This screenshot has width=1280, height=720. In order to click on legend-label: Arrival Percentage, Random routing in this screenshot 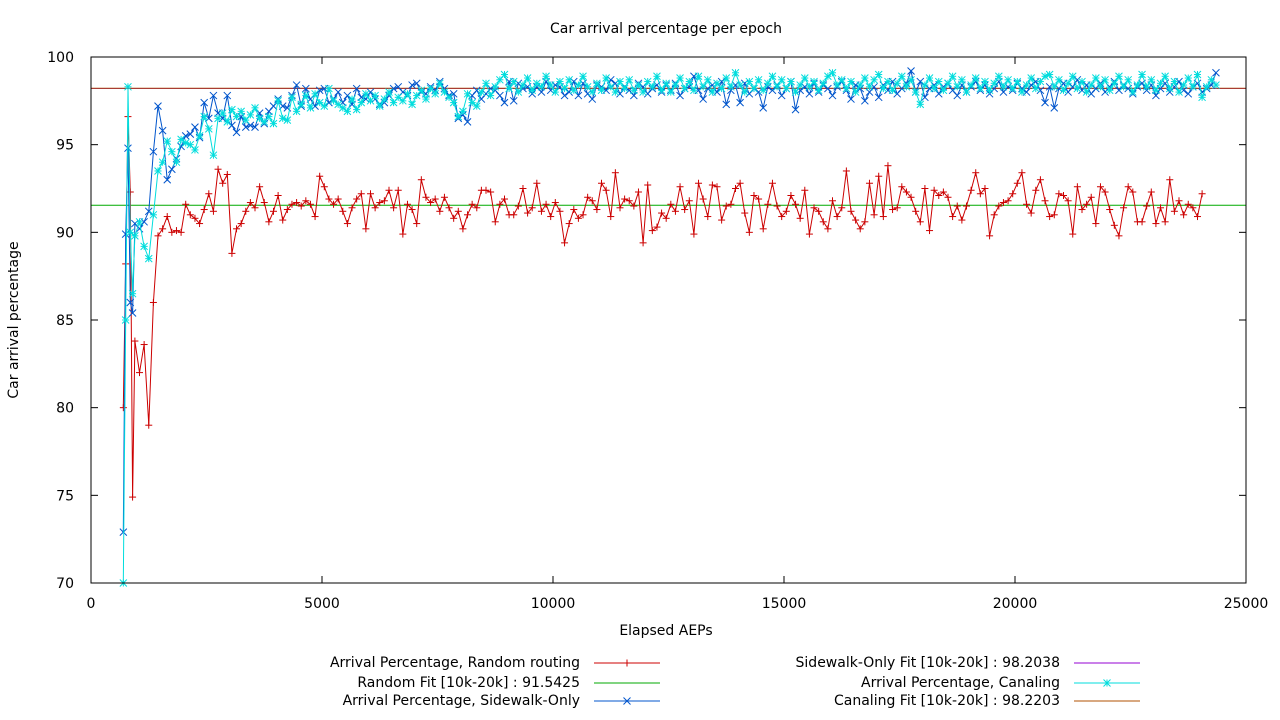, I will do `click(454, 663)`.